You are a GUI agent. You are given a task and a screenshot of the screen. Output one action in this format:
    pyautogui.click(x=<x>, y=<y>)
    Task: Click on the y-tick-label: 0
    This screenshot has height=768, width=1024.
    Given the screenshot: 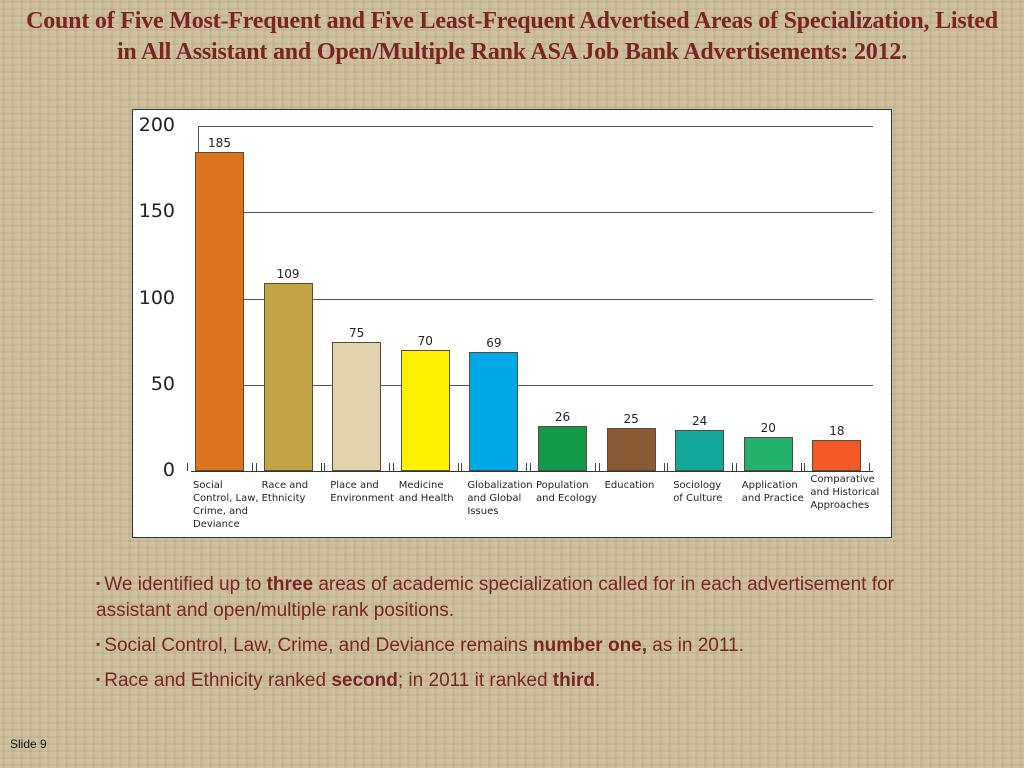 What is the action you would take?
    pyautogui.click(x=168, y=470)
    